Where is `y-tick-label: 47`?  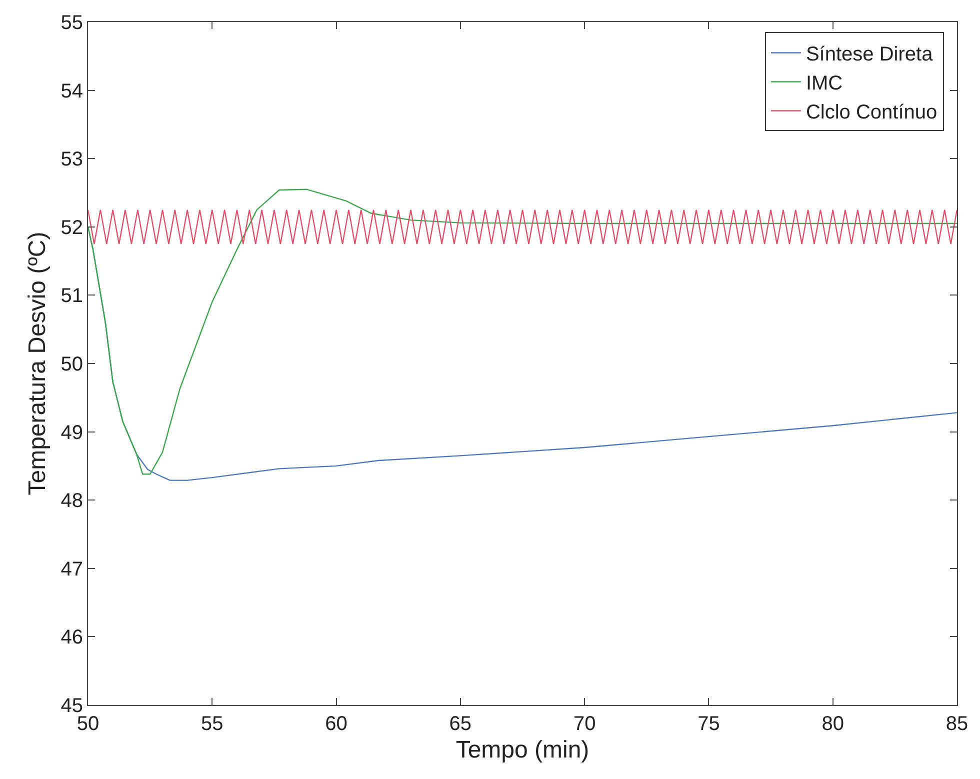 y-tick-label: 47 is located at coordinates (71, 569).